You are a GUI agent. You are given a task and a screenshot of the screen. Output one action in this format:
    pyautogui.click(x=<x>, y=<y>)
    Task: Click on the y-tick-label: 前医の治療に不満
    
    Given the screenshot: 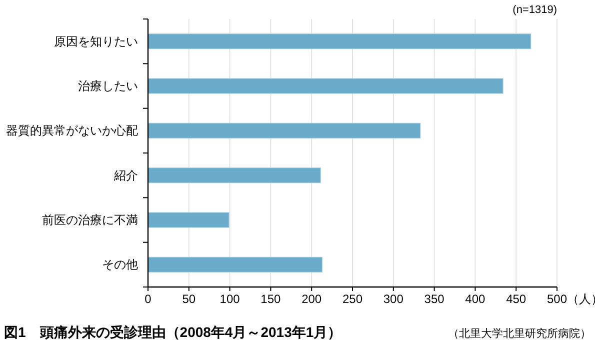 What is the action you would take?
    pyautogui.click(x=90, y=220)
    